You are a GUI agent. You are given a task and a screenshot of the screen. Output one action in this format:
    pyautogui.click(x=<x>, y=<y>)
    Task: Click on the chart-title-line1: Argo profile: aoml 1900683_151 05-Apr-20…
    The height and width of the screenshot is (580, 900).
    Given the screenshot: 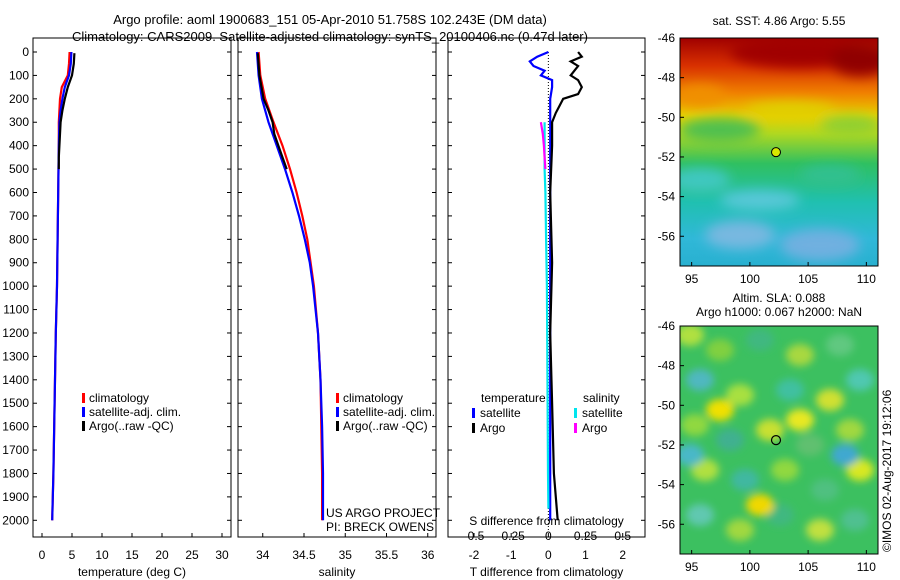 What is the action you would take?
    pyautogui.click(x=330, y=19)
    